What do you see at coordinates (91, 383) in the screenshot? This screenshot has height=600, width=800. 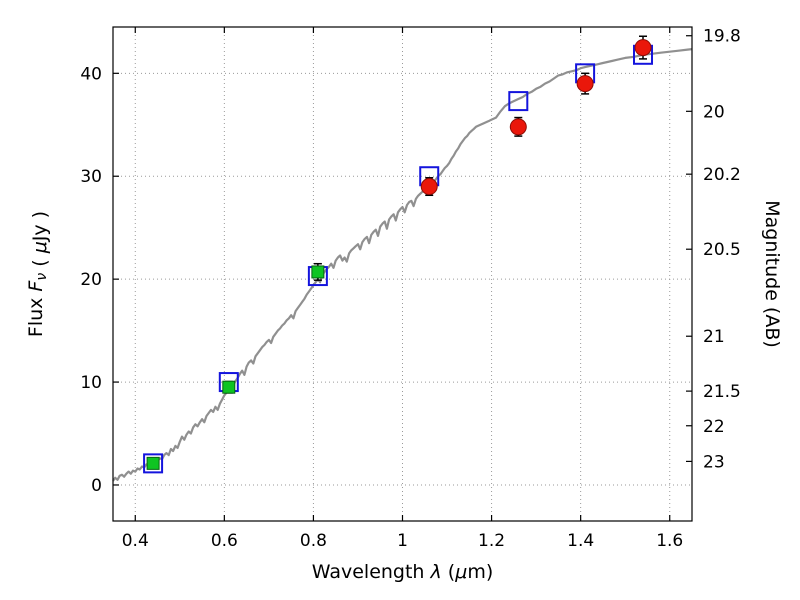 I see `y-tick-label-left: 10` at bounding box center [91, 383].